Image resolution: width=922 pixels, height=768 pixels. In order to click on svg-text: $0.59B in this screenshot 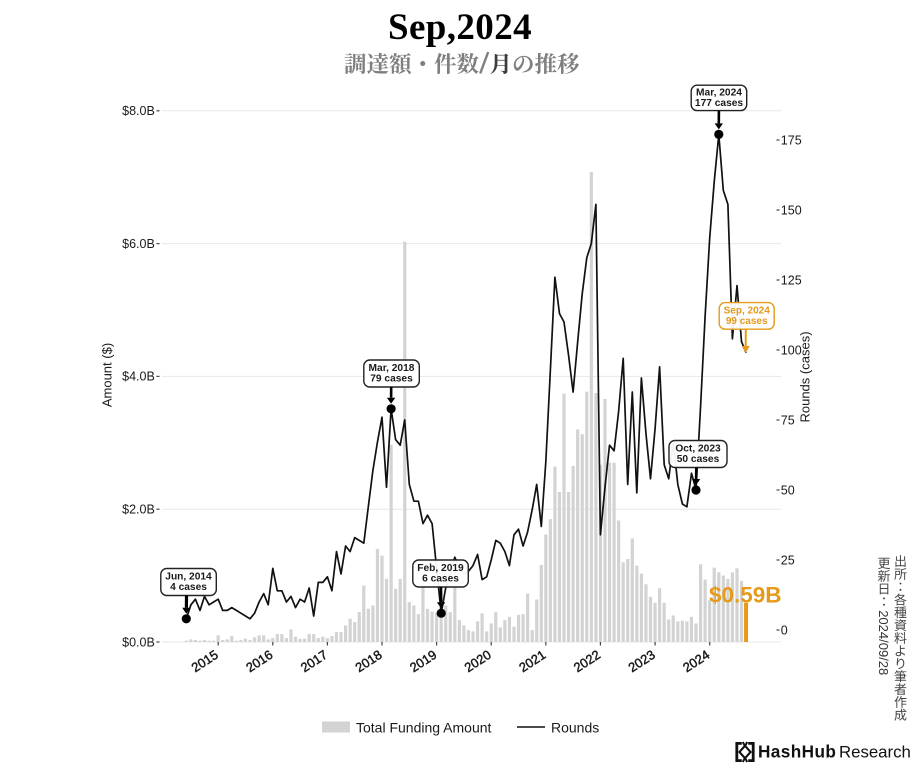, I will do `click(745, 595)`.